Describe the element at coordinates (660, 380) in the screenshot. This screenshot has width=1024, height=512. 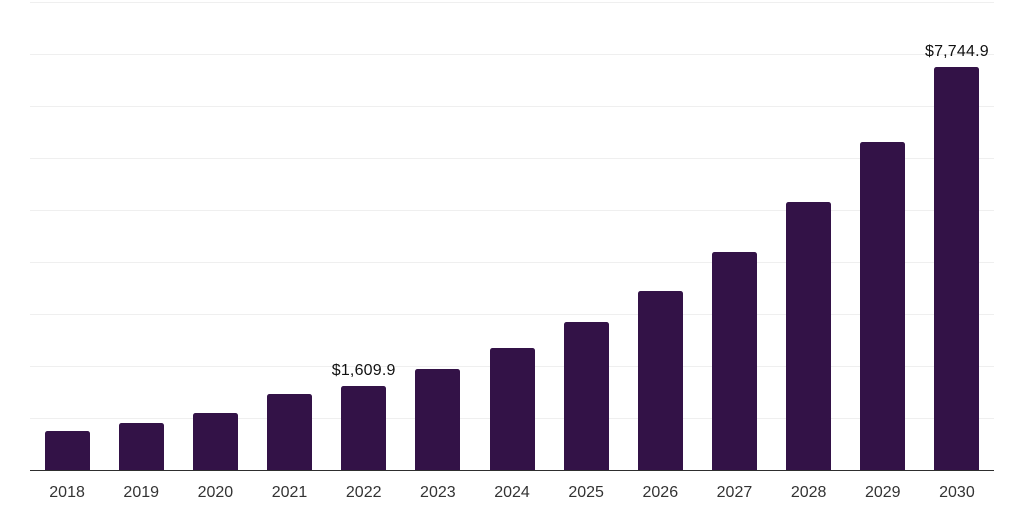
I see `bar-2026` at that location.